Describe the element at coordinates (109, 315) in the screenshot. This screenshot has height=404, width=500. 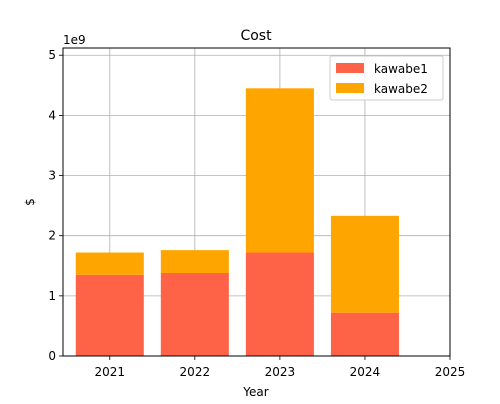
I see `bar-kawabe1-2021` at that location.